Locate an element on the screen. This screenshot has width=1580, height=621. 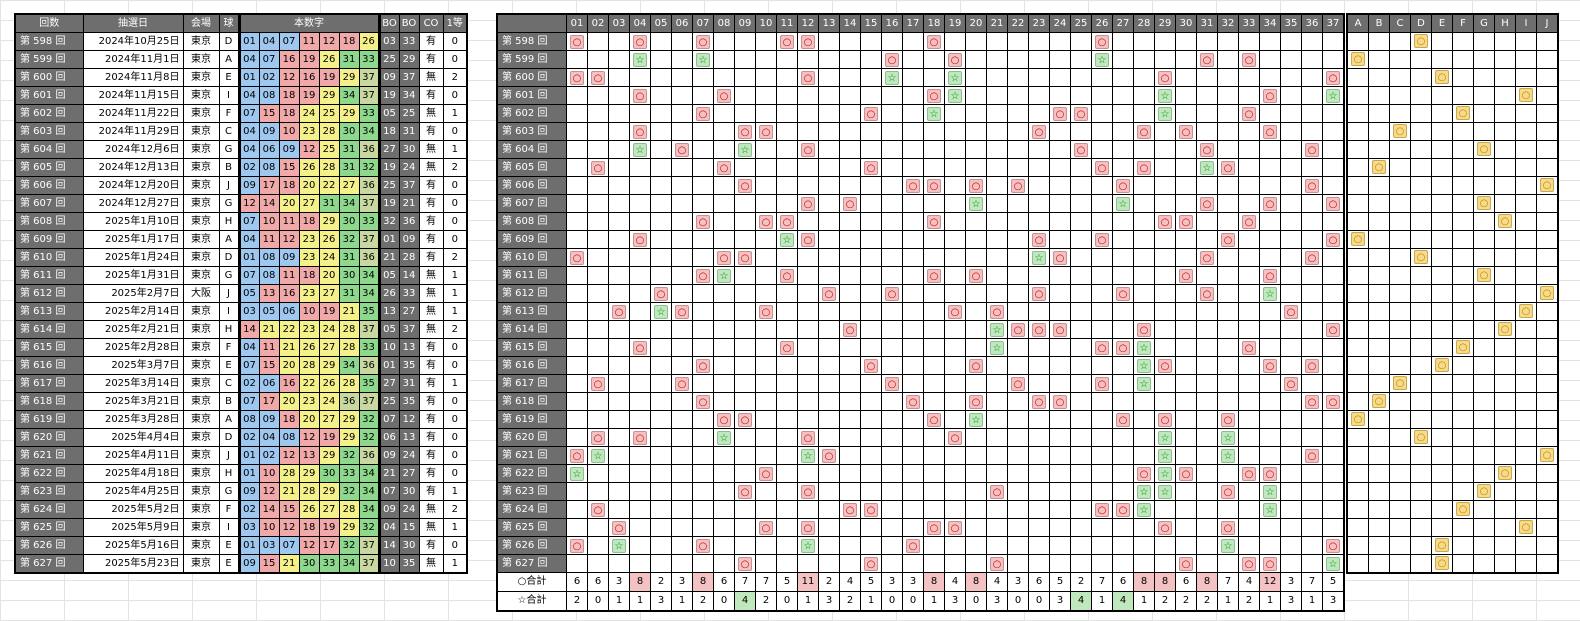
draw-number: 第 626 回 is located at coordinates (49, 545).